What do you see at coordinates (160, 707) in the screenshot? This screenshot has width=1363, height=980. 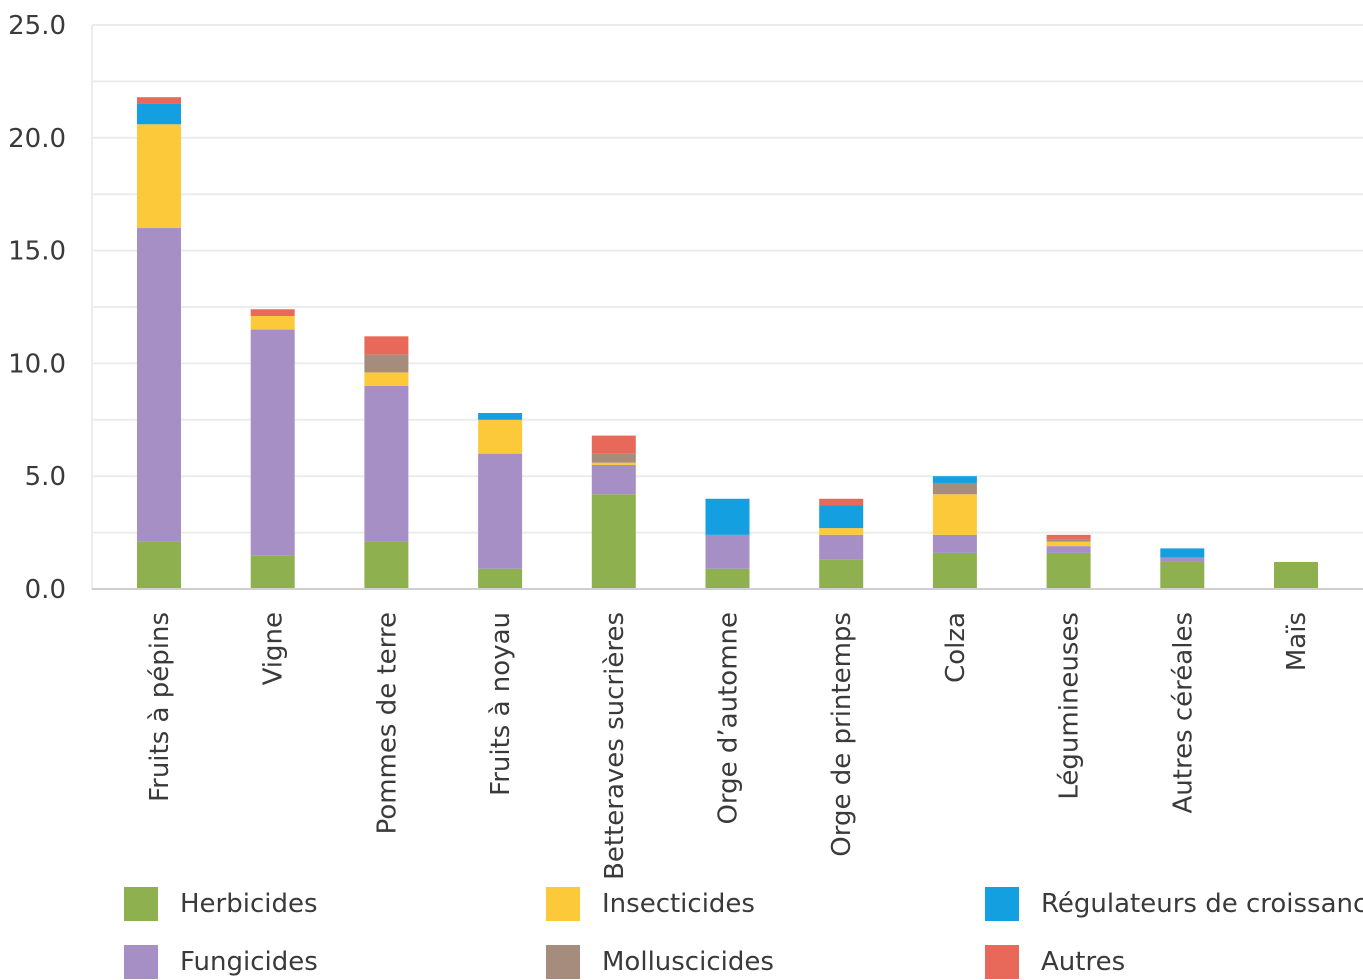 I see `x-tick-label: Fruits à pépins` at bounding box center [160, 707].